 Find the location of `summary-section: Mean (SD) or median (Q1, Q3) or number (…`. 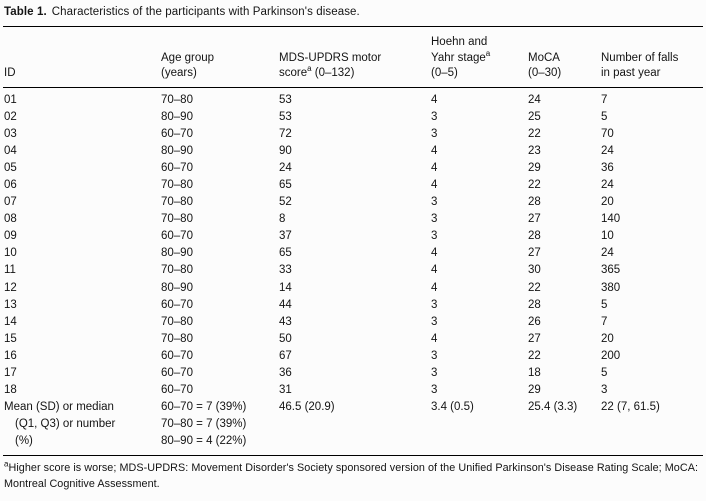

summary-section: Mean (SD) or median (Q1, Q3) or number (… is located at coordinates (353, 427).